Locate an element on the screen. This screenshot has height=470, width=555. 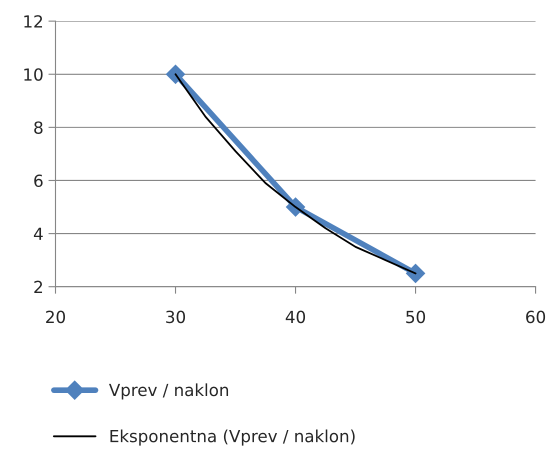
x-tick-label: 30 is located at coordinates (176, 317).